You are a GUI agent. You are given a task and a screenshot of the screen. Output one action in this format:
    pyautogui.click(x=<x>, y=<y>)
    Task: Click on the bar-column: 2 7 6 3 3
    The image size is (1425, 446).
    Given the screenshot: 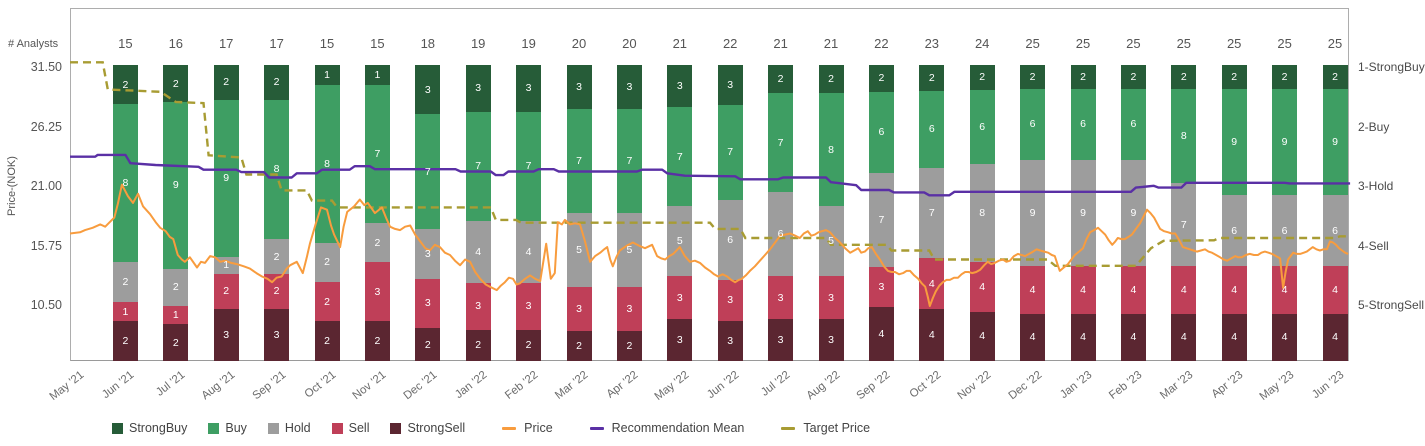 What is the action you would take?
    pyautogui.click(x=781, y=213)
    